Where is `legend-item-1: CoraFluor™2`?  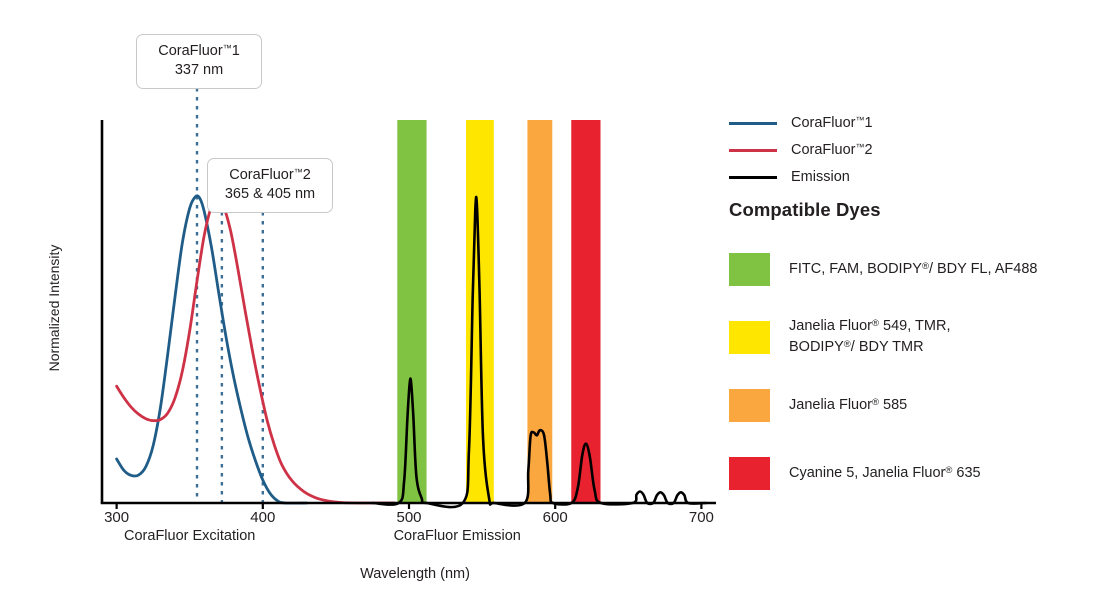
legend-item-1: CoraFluor™2 is located at coordinates (915, 150).